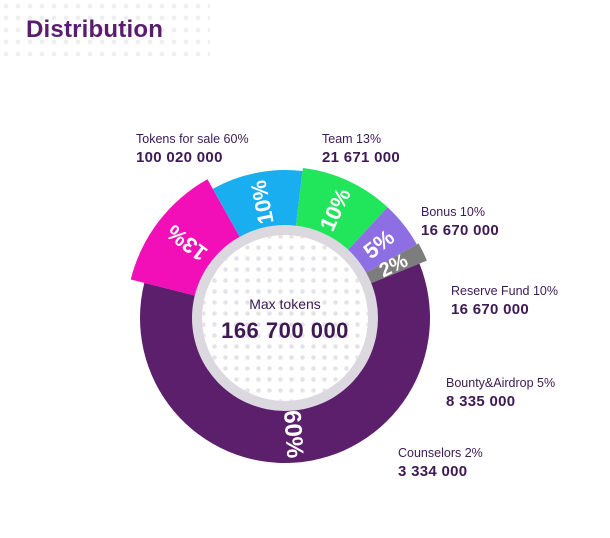 The width and height of the screenshot is (610, 538). I want to click on max-tokens-caption: Max tokens, so click(285, 304).